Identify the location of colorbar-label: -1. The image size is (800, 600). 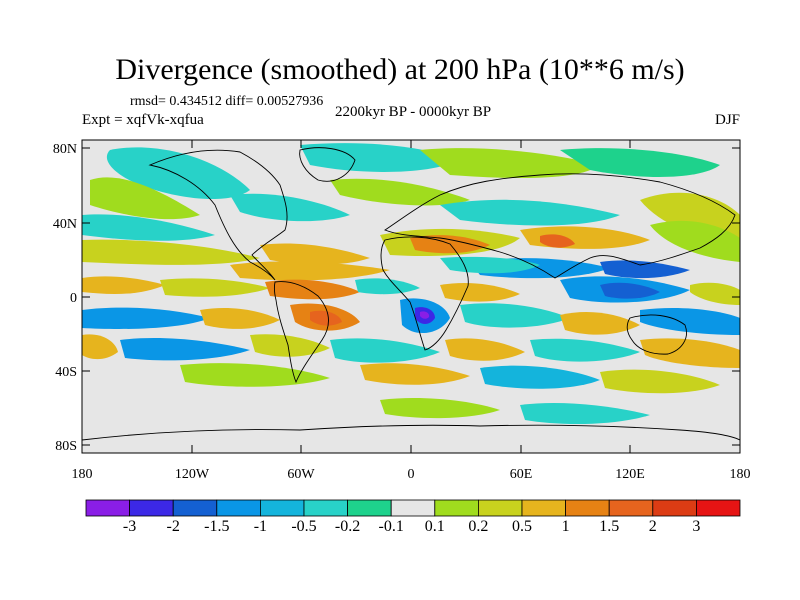
(260, 526).